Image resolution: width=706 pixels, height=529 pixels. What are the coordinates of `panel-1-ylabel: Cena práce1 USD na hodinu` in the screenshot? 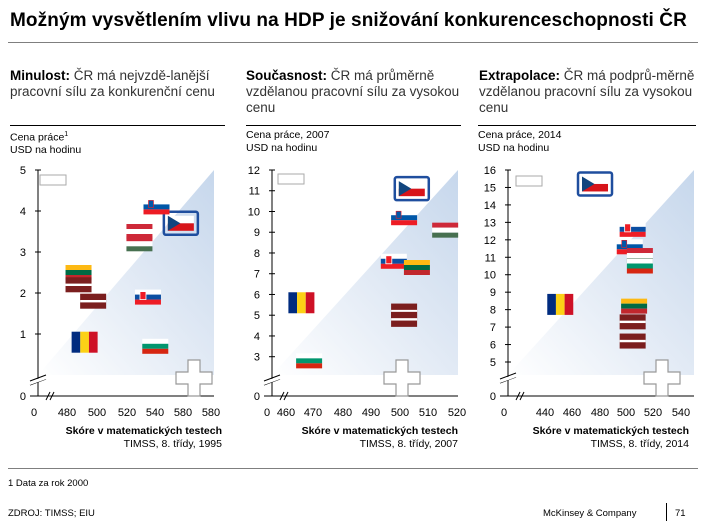 It's located at (45, 143).